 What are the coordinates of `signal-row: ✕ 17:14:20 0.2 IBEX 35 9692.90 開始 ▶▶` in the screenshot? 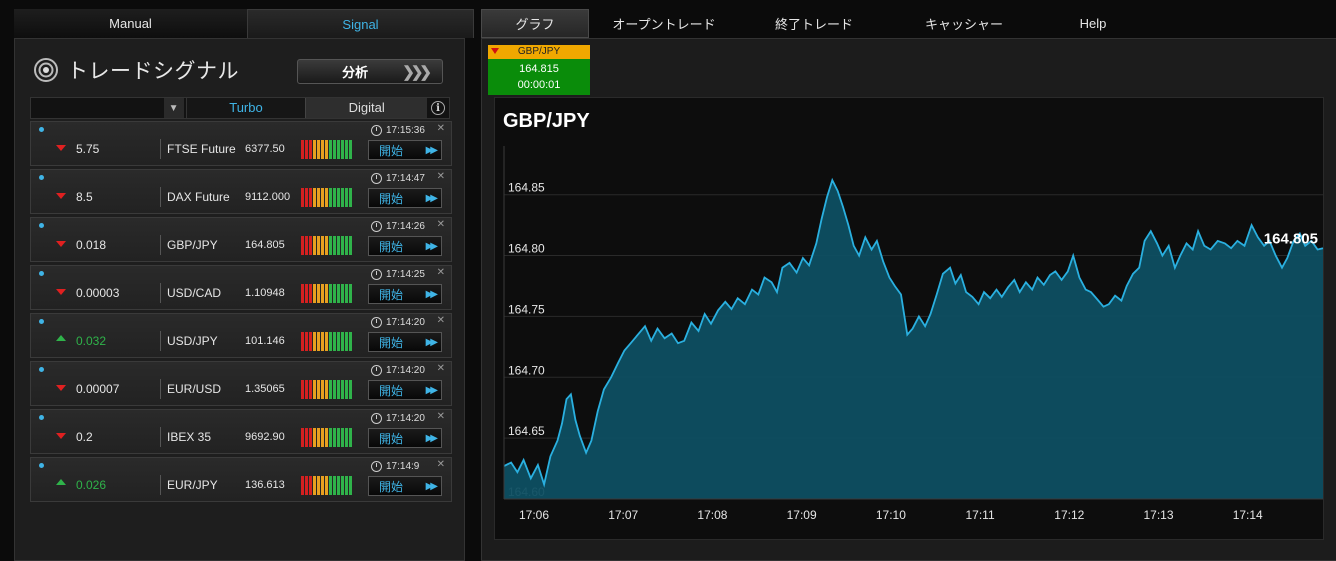 It's located at (241, 431).